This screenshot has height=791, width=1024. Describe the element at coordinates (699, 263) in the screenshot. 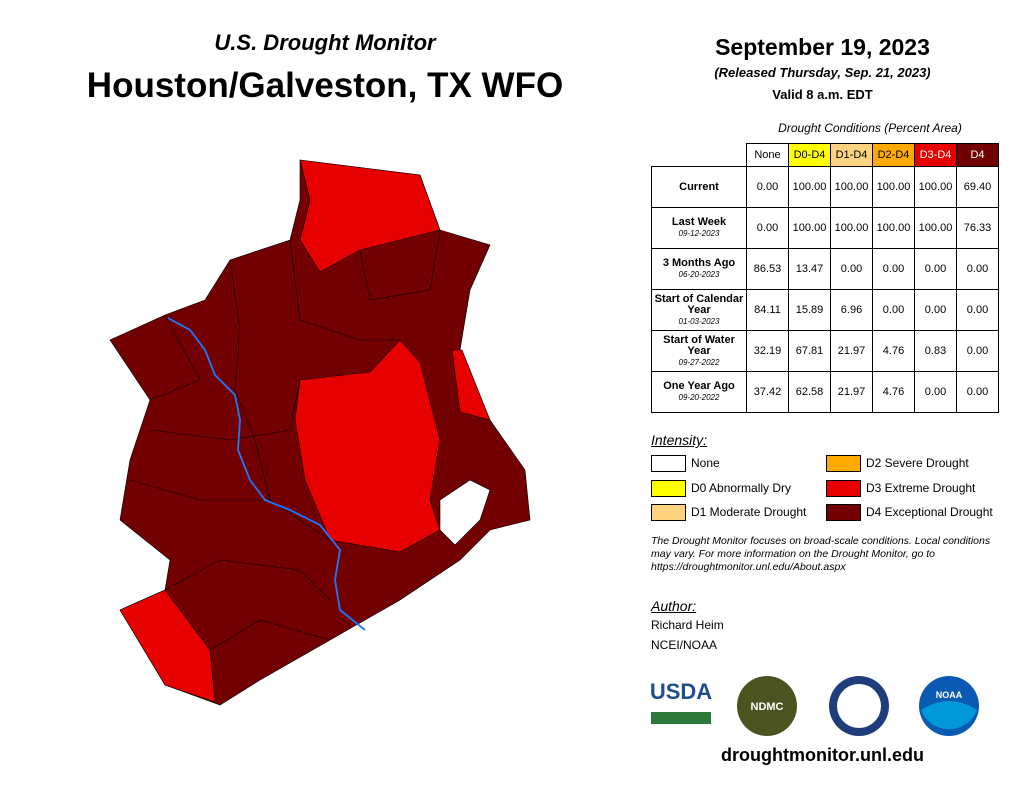

I see `row-label-text: 3 Months Ago` at that location.